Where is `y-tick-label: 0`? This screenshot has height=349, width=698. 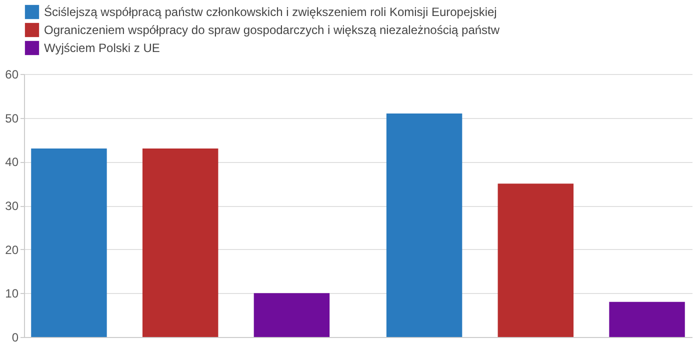 y-tick-label: 0 is located at coordinates (15, 337).